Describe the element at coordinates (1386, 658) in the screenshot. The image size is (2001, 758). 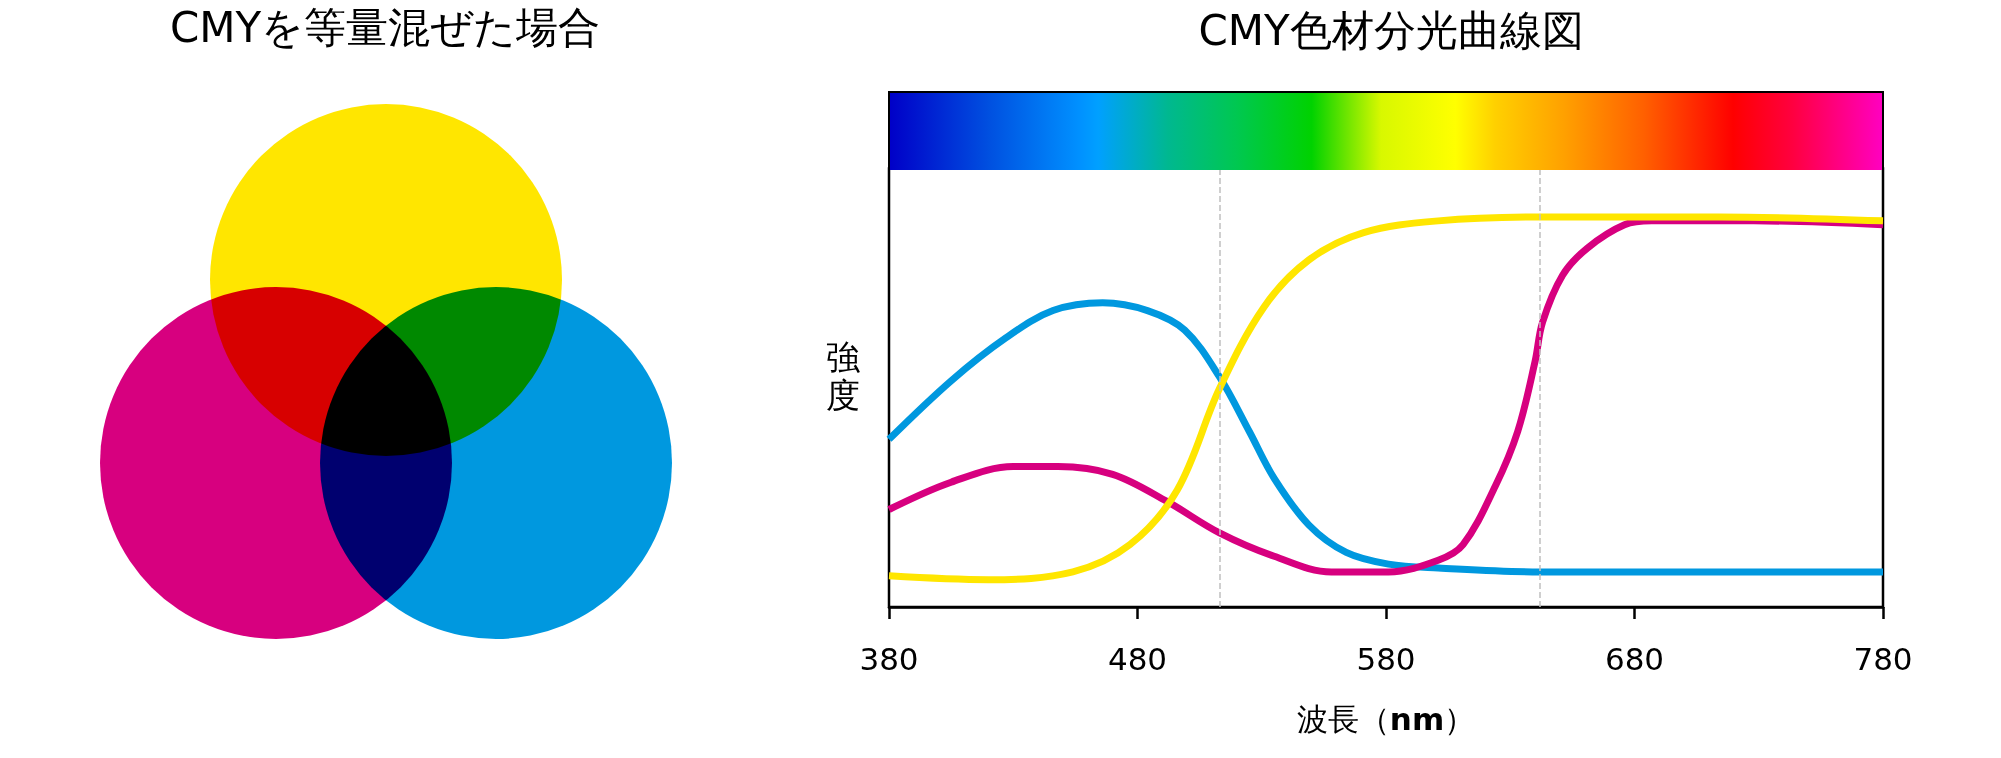
I see `x-tick-label: 580` at that location.